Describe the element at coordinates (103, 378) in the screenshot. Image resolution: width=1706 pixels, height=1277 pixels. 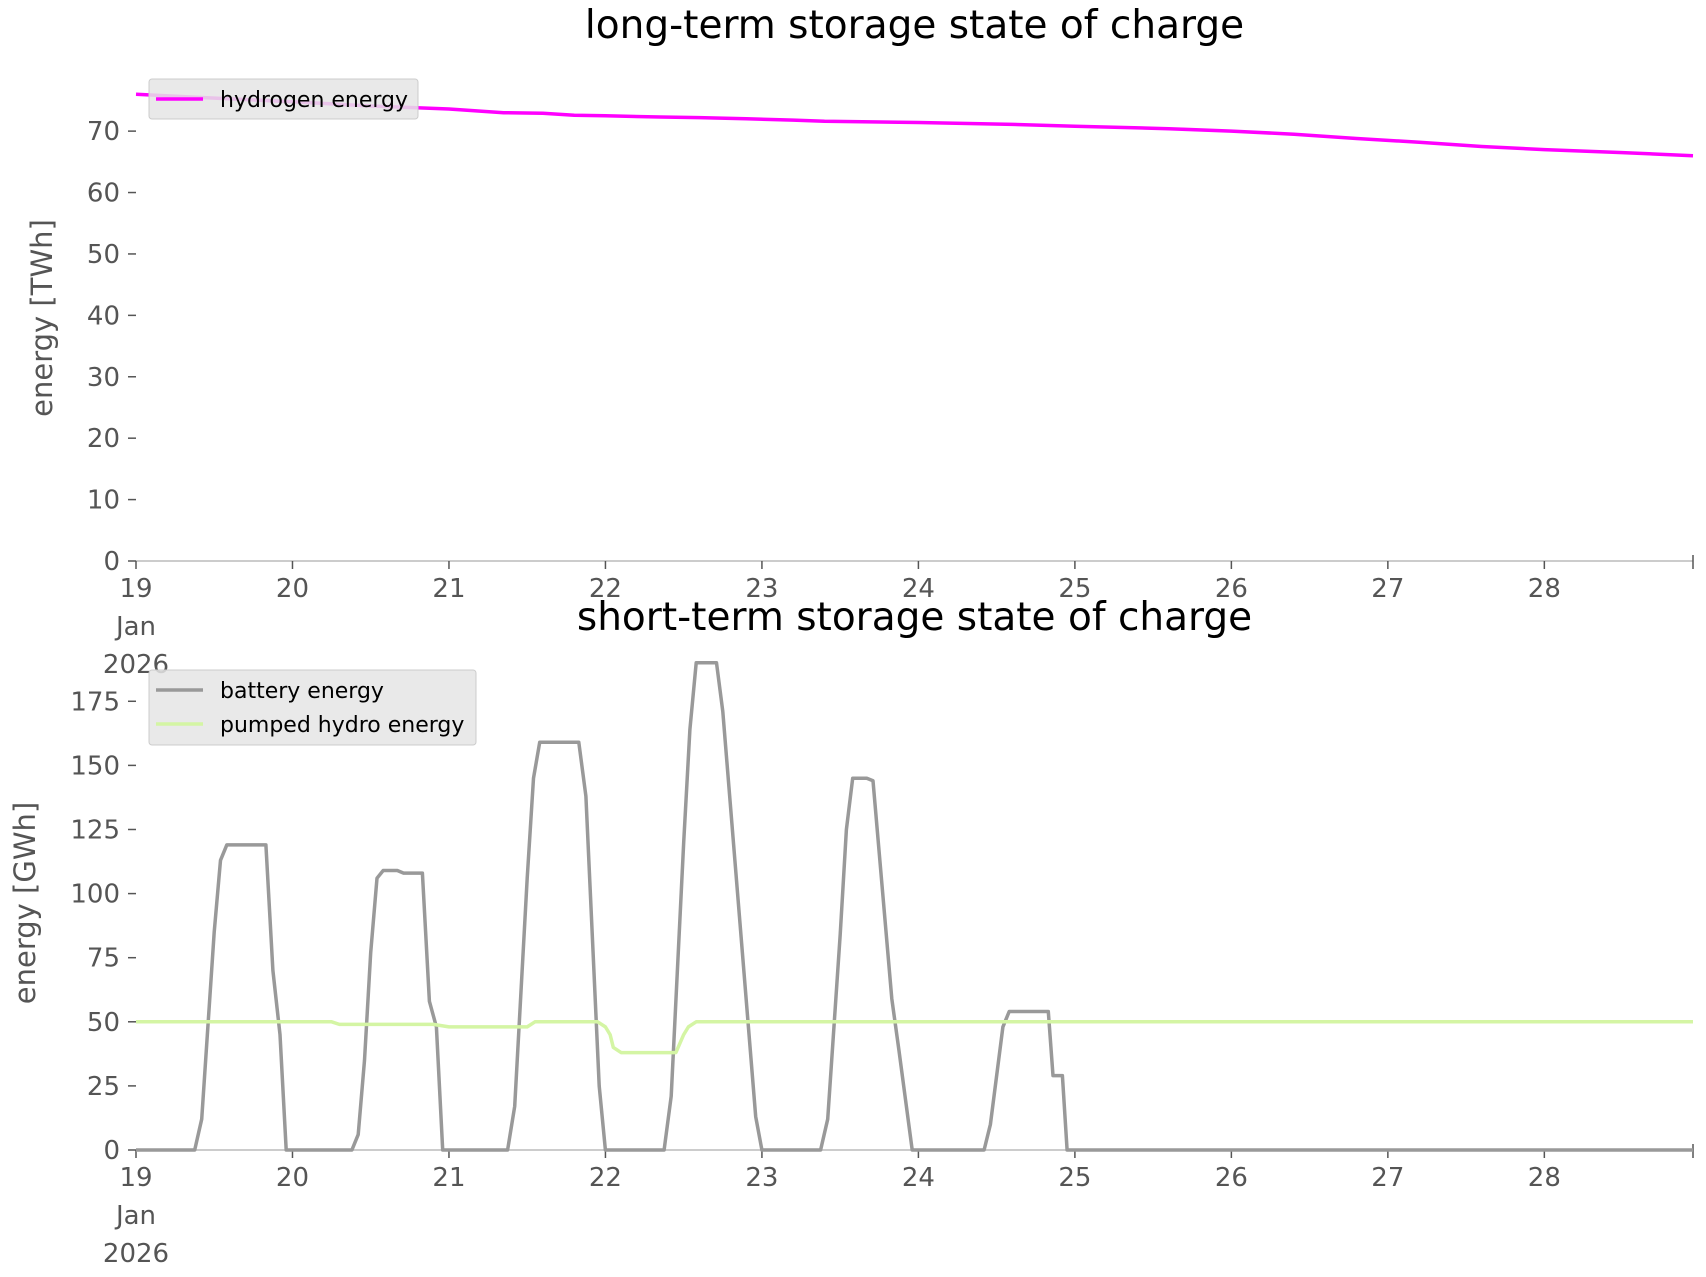
I see `y-tick-label: 30` at that location.